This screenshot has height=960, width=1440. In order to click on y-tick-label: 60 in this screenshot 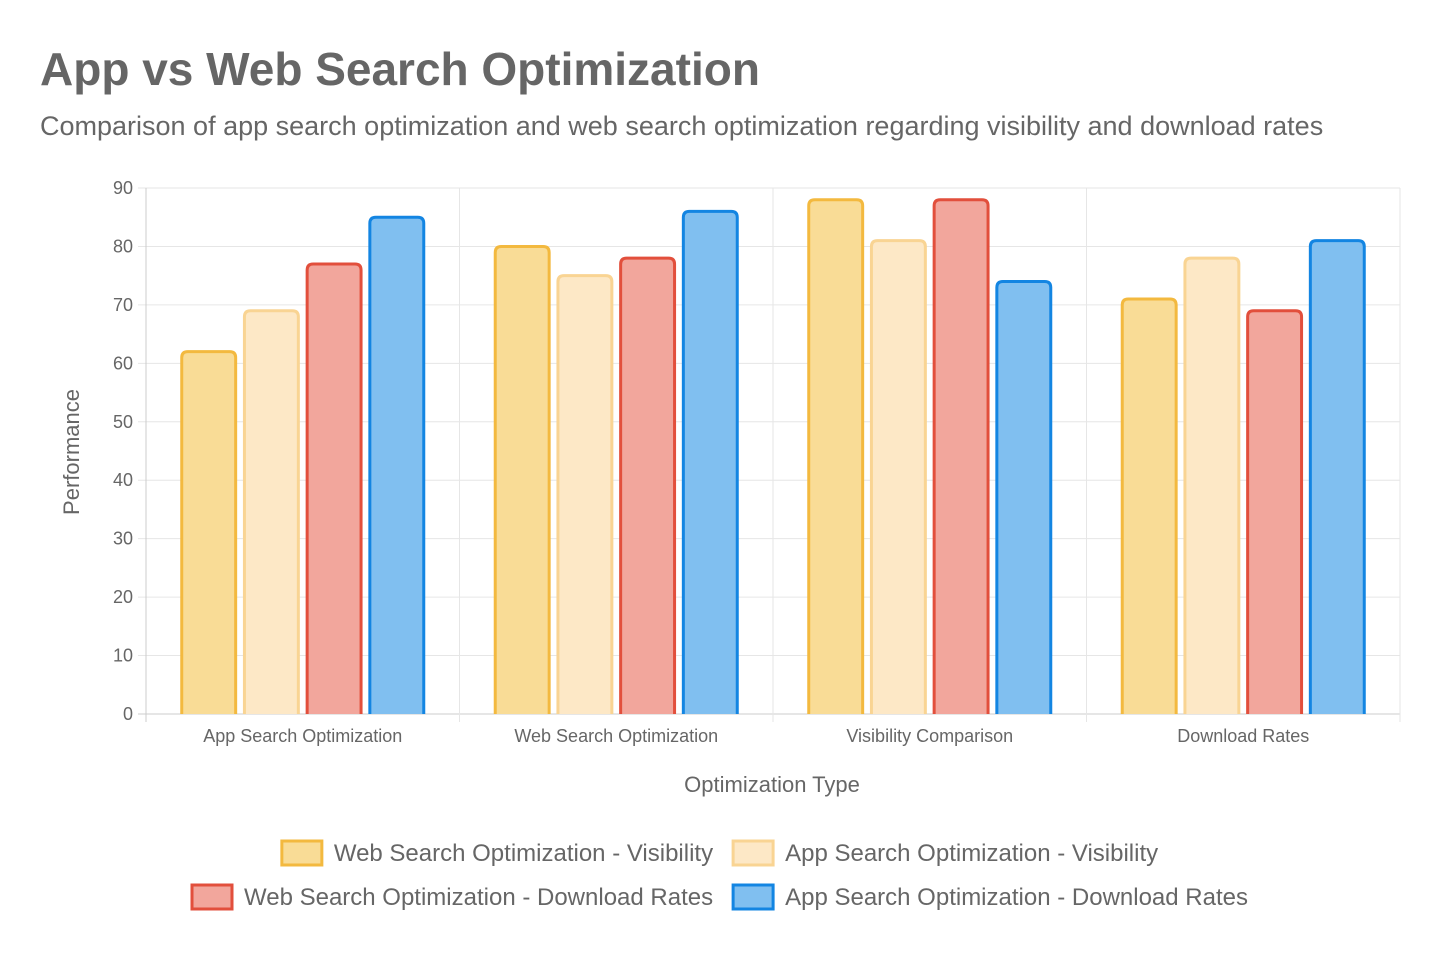, I will do `click(123, 363)`.